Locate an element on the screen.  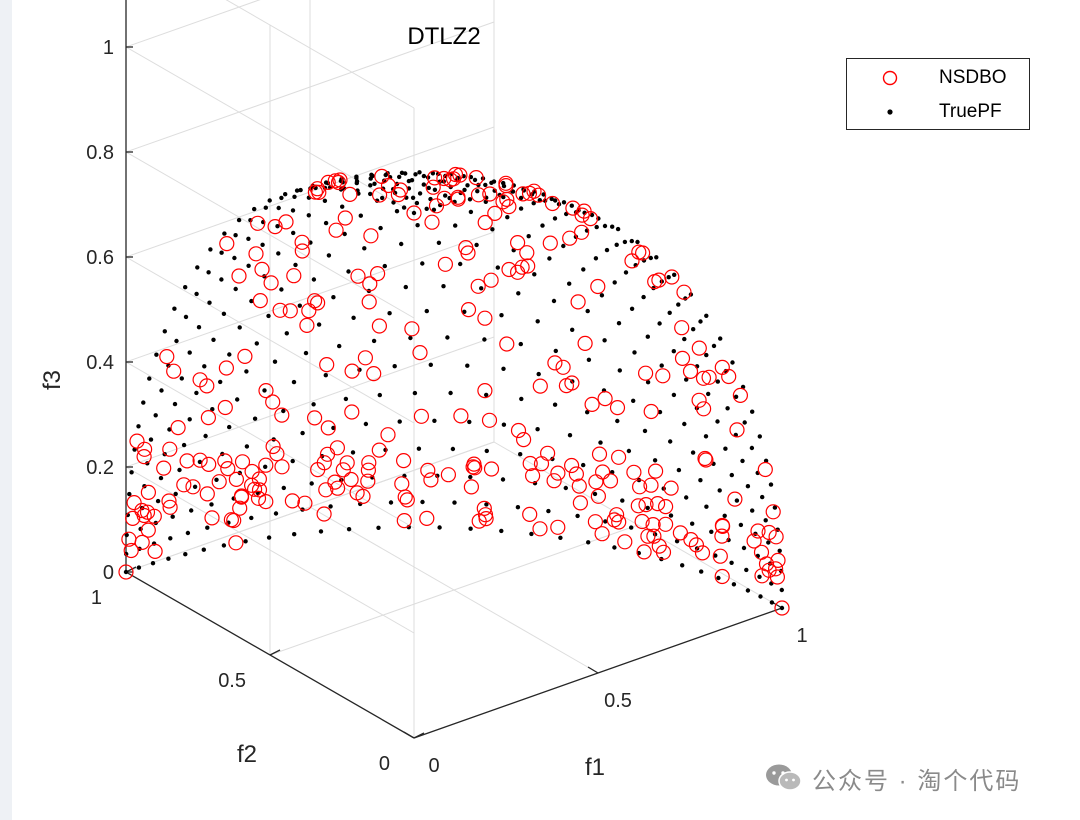
legend-label: NSDBO is located at coordinates (973, 77).